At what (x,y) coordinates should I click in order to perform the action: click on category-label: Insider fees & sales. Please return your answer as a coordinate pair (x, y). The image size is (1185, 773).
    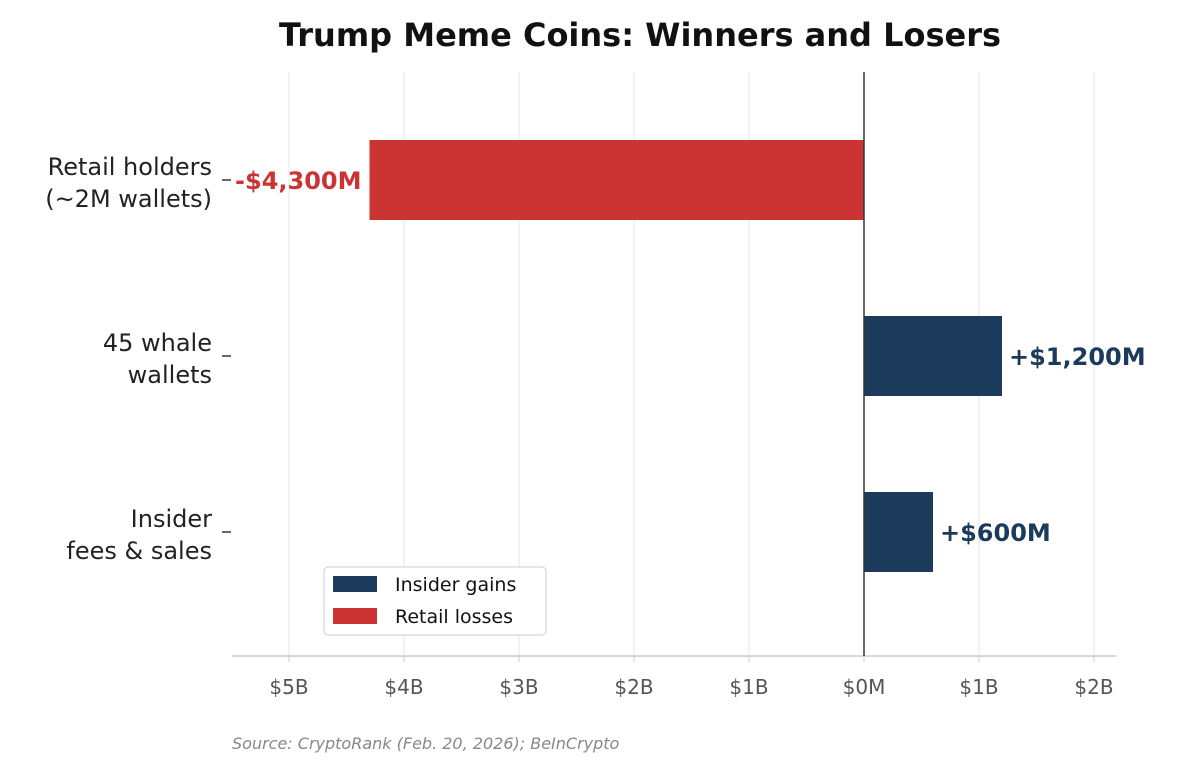
    Looking at the image, I should click on (139, 535).